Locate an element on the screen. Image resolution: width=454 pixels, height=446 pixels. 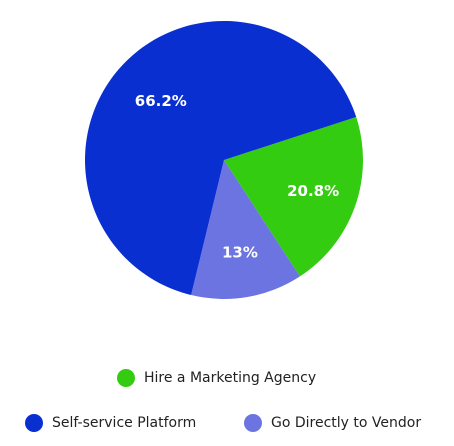
legend-label: Self-service Platform is located at coordinates (124, 423).